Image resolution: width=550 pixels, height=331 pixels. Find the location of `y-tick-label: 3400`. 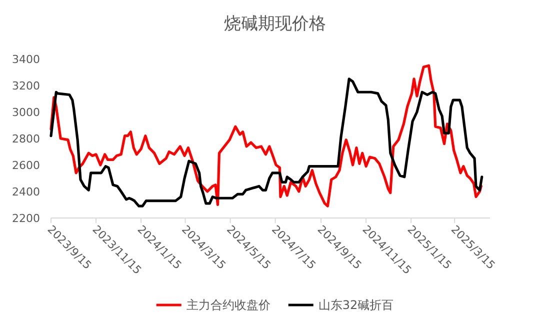

y-tick-label: 3400 is located at coordinates (26, 59).